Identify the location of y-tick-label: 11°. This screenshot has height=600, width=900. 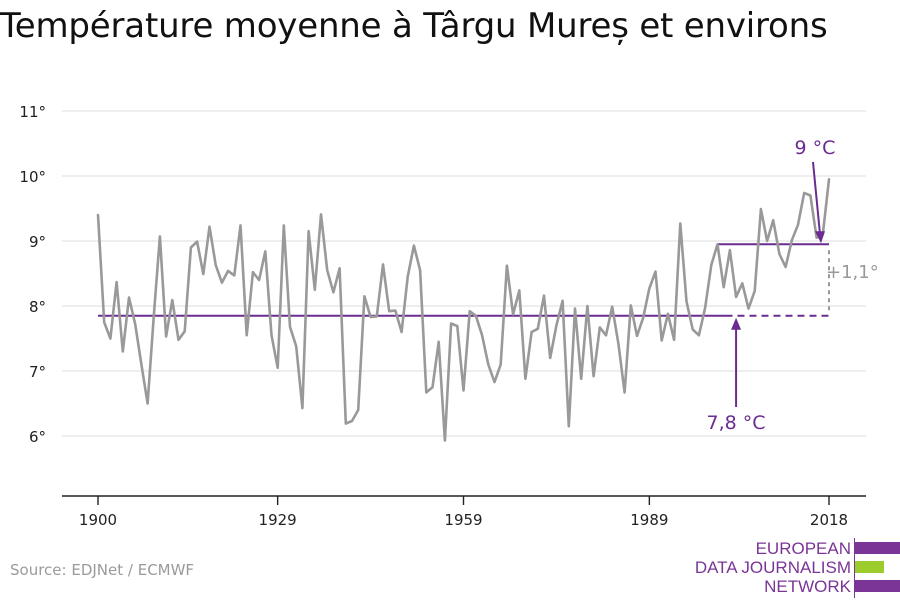
(32, 112).